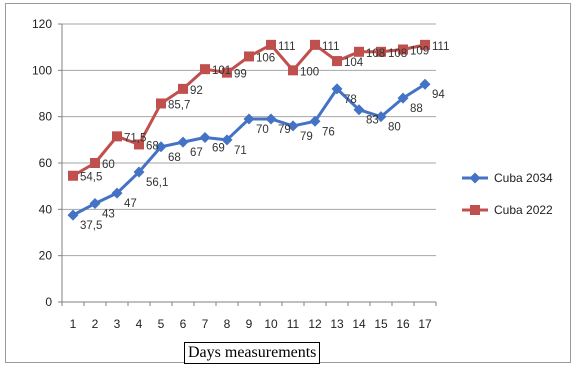 This screenshot has width=576, height=367. I want to click on data-label: 54,5, so click(91, 178).